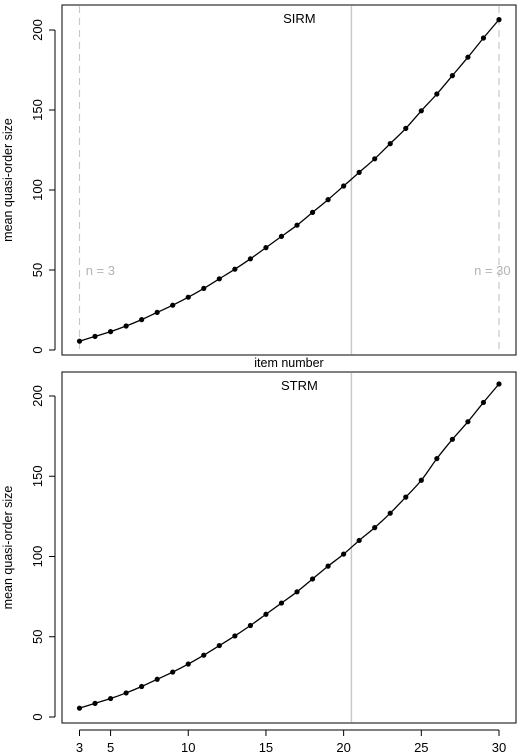  Describe the element at coordinates (343, 746) in the screenshot. I see `x-tick-label-20: 20` at that location.